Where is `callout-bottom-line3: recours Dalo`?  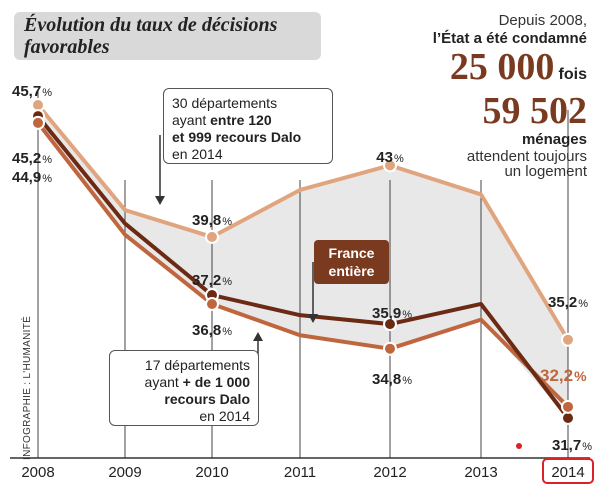 callout-bottom-line3: recours Dalo is located at coordinates (184, 399).